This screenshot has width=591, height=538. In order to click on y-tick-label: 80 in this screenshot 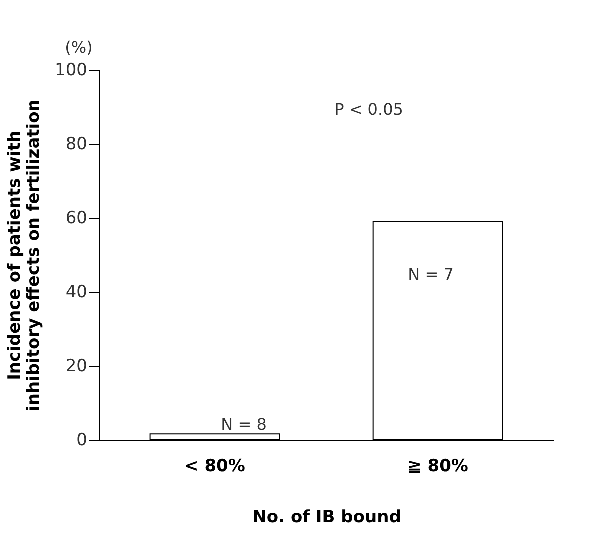, I will do `click(77, 144)`.